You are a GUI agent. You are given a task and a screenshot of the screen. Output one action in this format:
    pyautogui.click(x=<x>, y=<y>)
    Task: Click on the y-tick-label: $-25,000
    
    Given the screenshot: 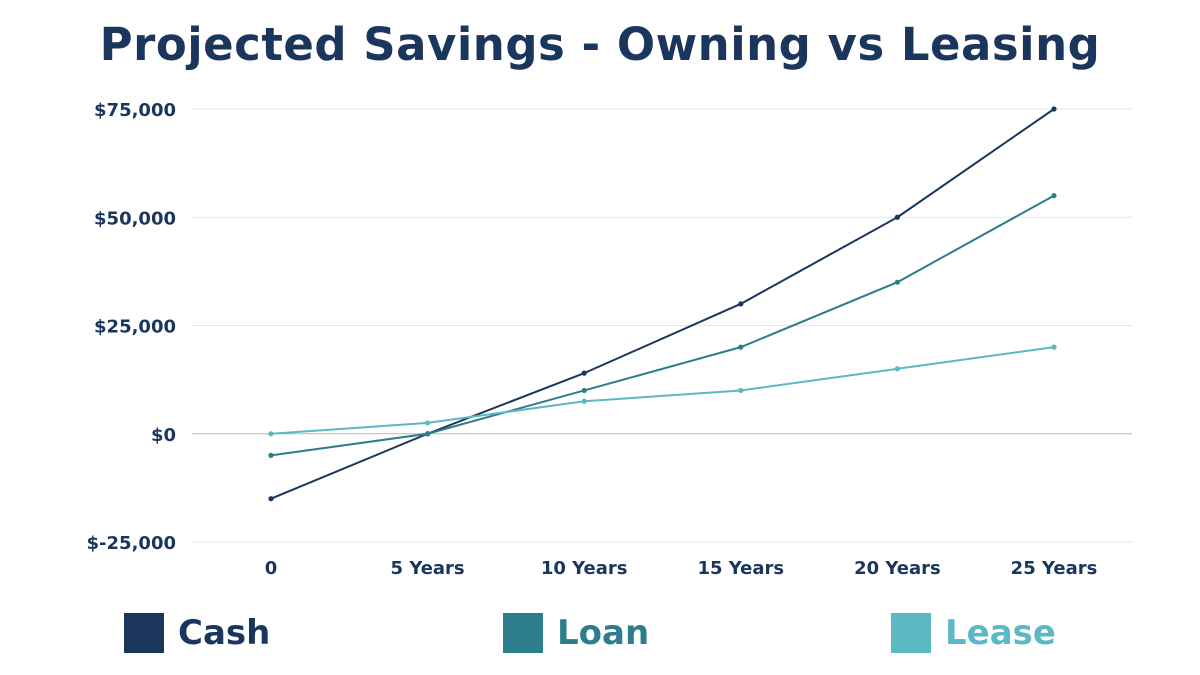 What is the action you would take?
    pyautogui.click(x=131, y=543)
    